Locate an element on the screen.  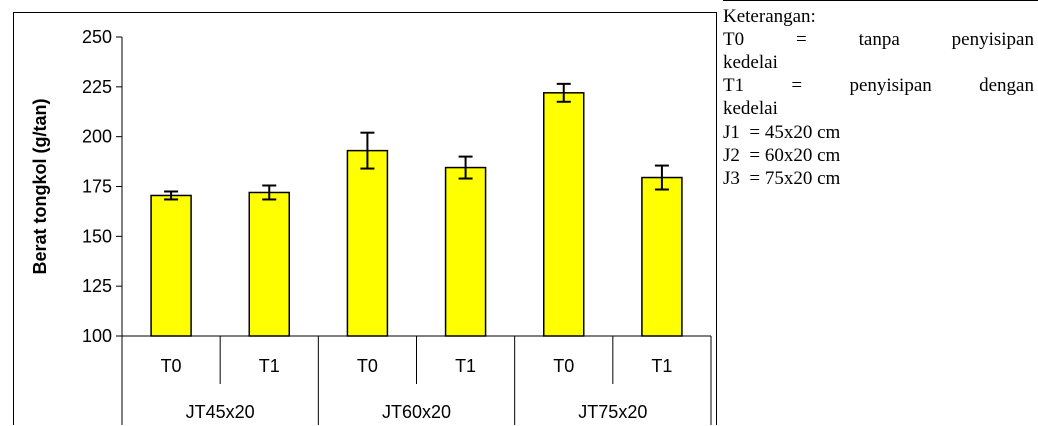
y-tick-label-125: 125 is located at coordinates (97, 286).